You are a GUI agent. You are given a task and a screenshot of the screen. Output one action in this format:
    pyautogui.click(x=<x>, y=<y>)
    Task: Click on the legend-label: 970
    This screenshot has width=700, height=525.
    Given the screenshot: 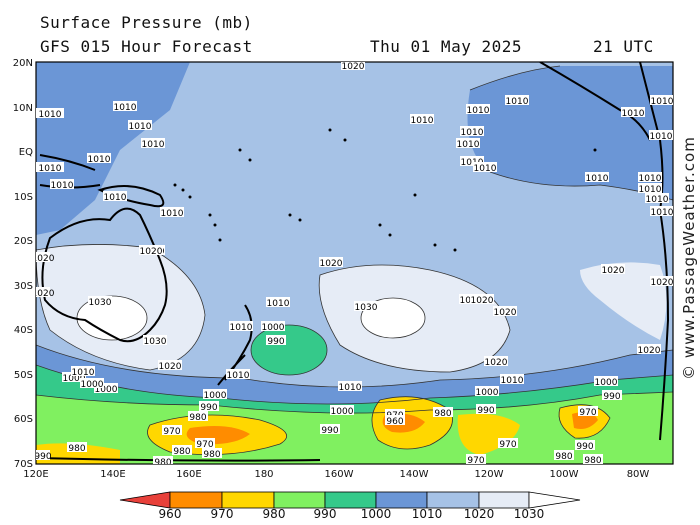 What is the action you would take?
    pyautogui.click(x=222, y=514)
    